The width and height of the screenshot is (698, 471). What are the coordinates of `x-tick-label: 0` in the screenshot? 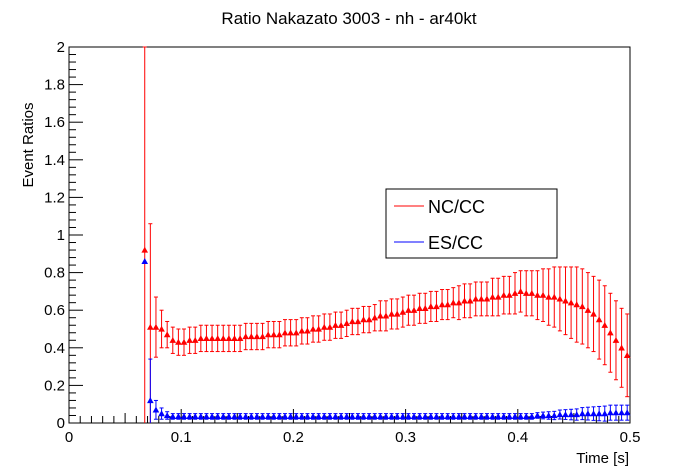 It's located at (69, 437).